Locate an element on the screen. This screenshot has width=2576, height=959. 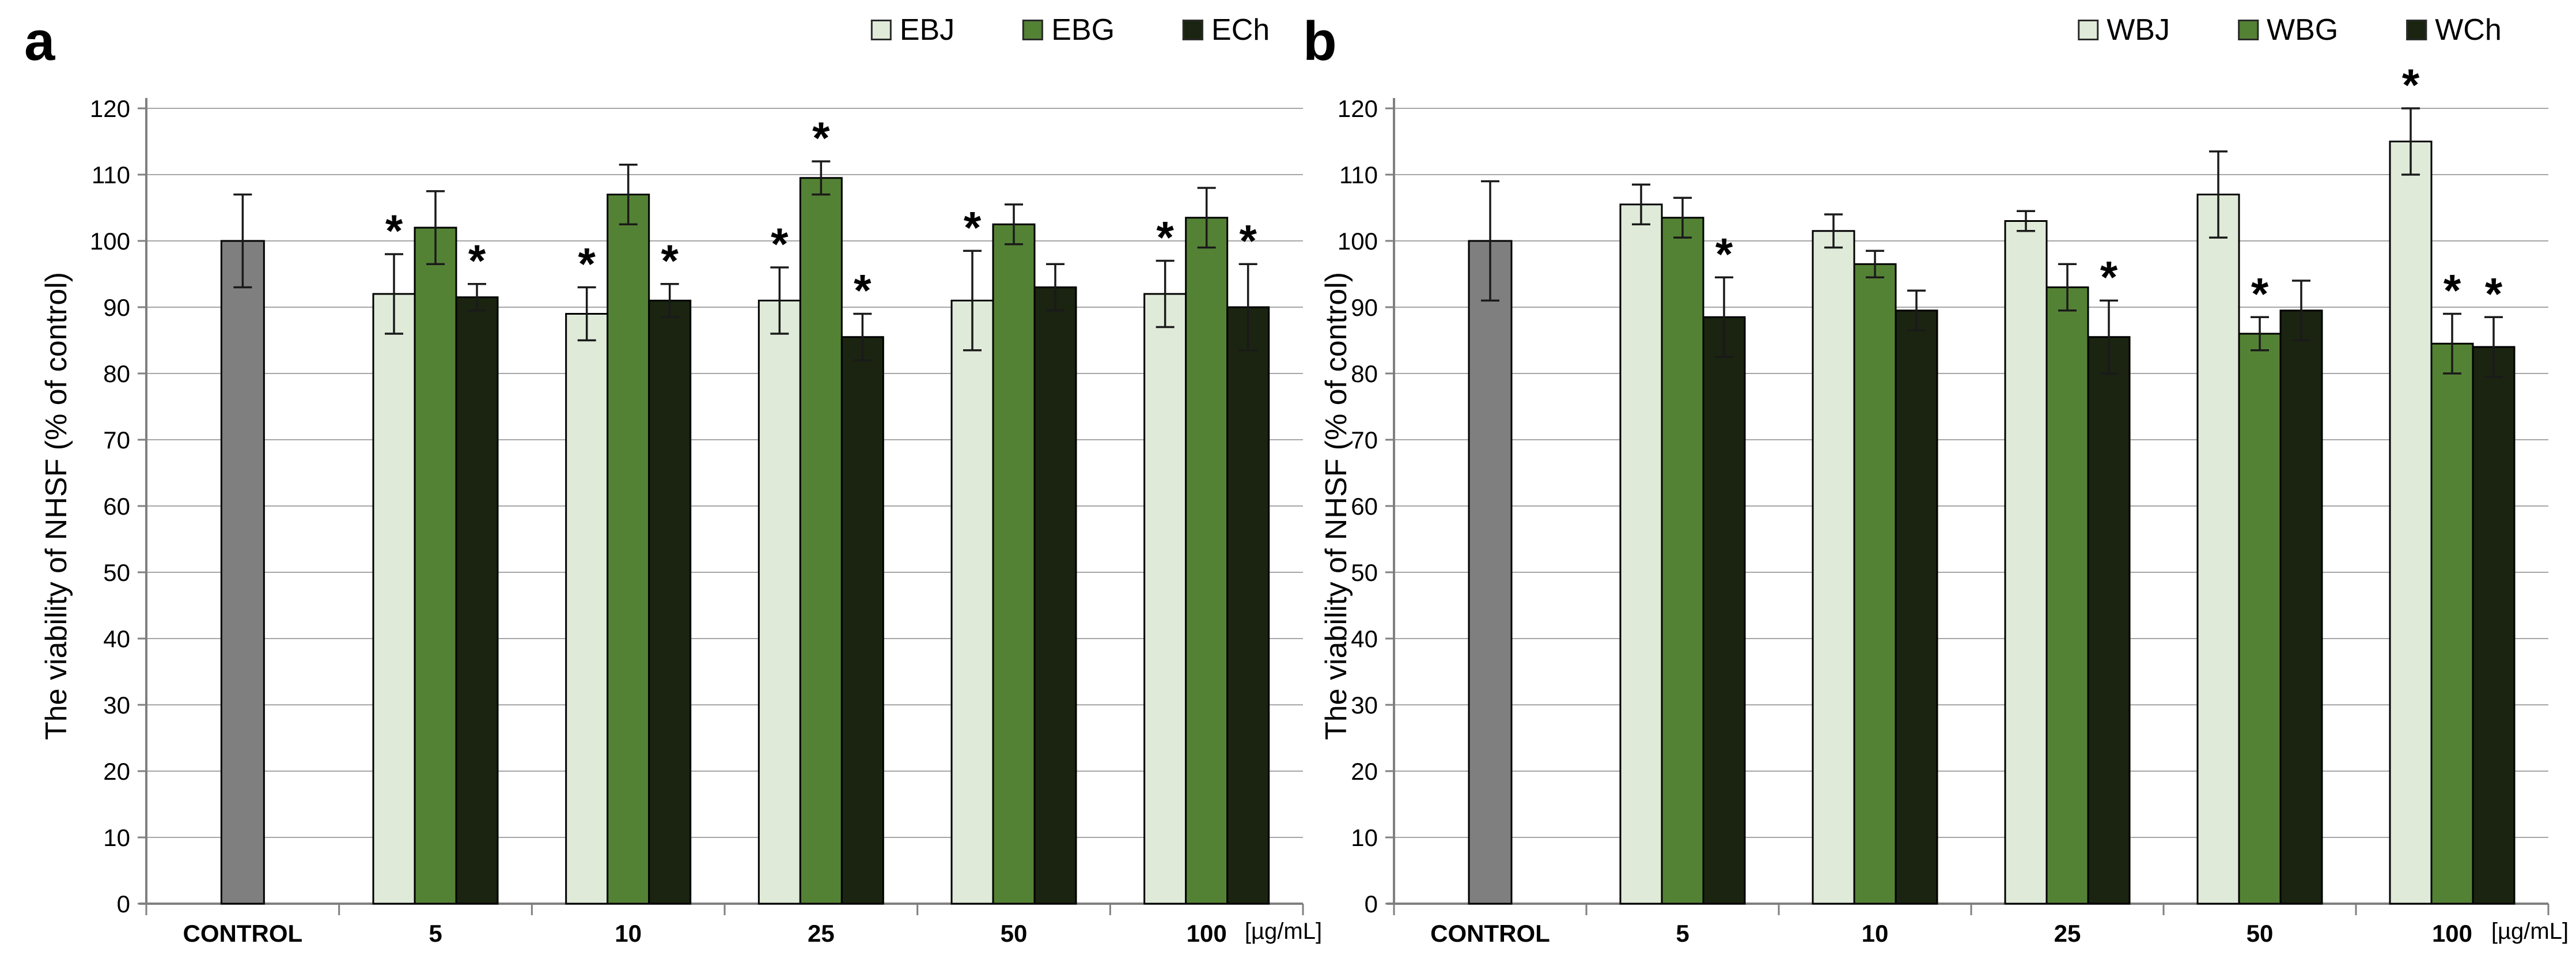
y-tick-label-b-50: 50 is located at coordinates (1364, 573).